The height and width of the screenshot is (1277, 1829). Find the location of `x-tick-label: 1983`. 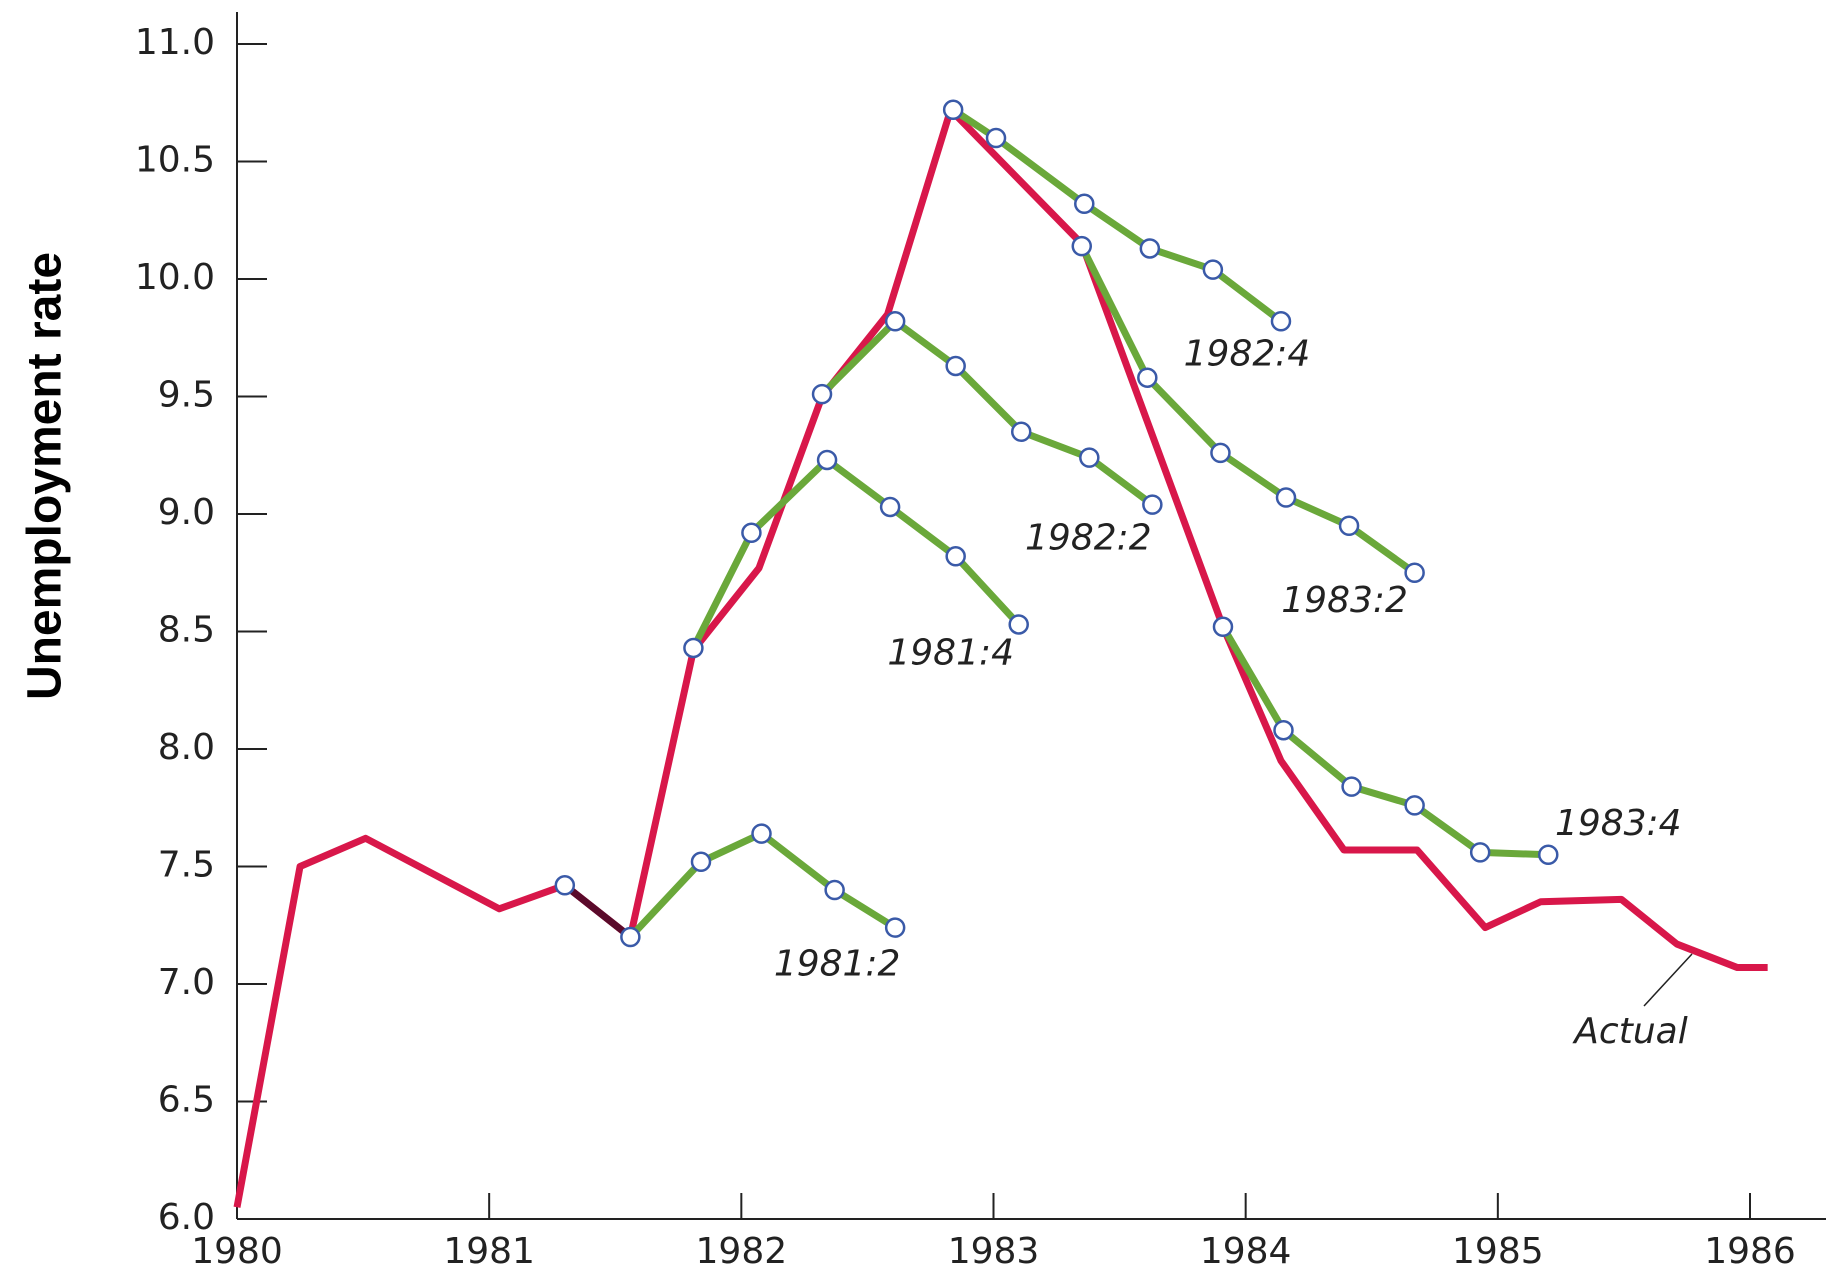

x-tick-label: 1983 is located at coordinates (994, 1251).